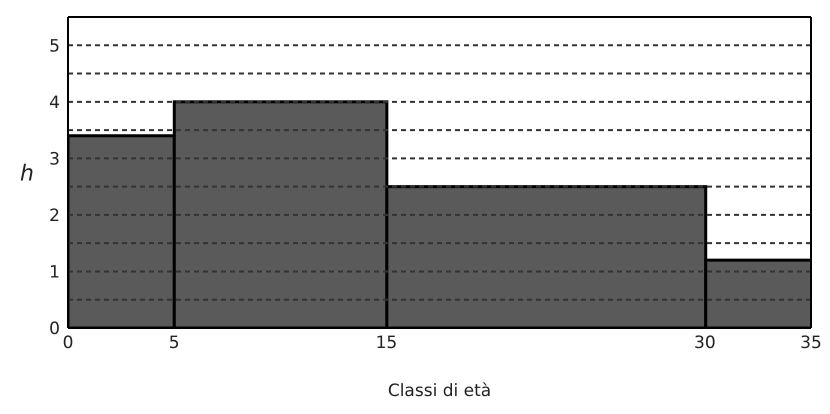 The width and height of the screenshot is (830, 414). I want to click on y-tick-label: 4, so click(54, 102).